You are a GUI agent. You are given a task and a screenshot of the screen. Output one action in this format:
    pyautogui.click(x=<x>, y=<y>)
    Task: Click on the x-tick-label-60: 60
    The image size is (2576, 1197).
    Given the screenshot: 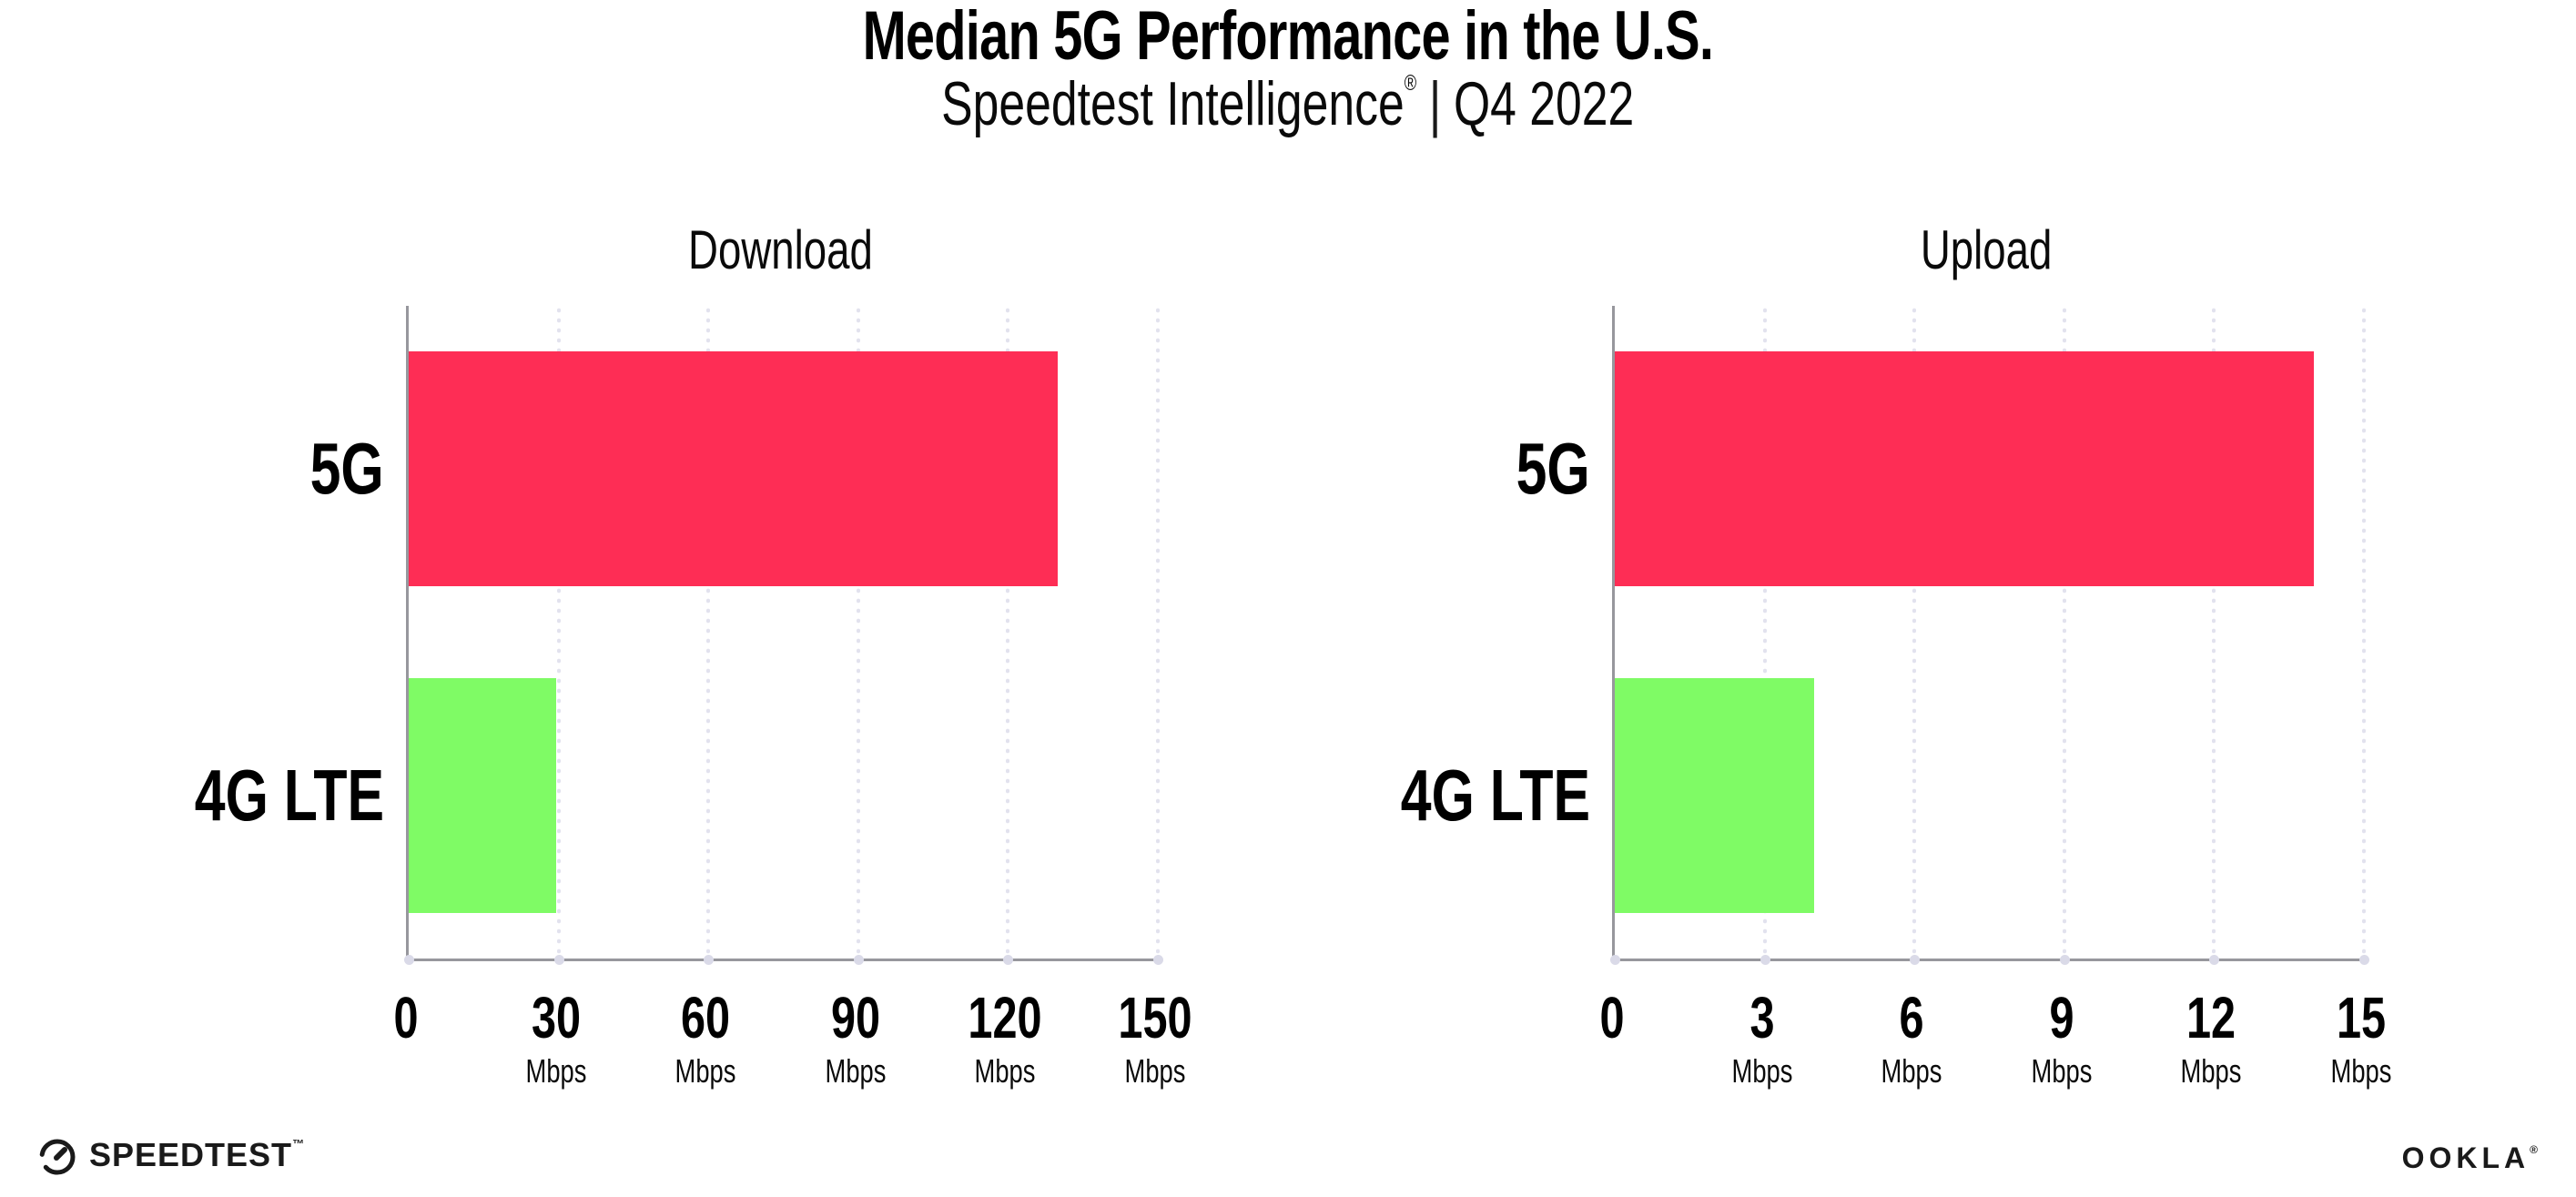 What is the action you would take?
    pyautogui.click(x=706, y=1018)
    